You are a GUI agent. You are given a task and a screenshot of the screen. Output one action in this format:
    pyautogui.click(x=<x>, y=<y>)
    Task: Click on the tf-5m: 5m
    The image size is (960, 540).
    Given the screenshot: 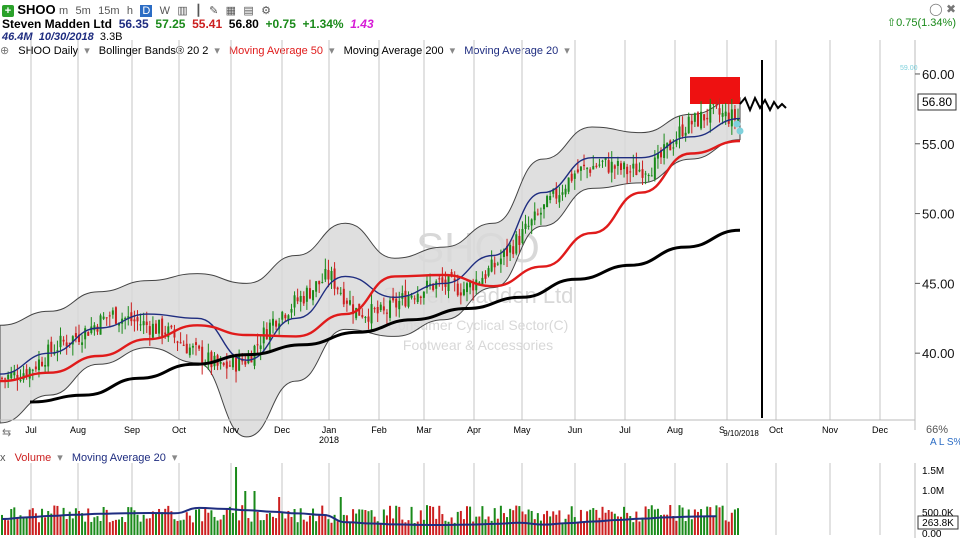 What is the action you would take?
    pyautogui.click(x=83, y=11)
    